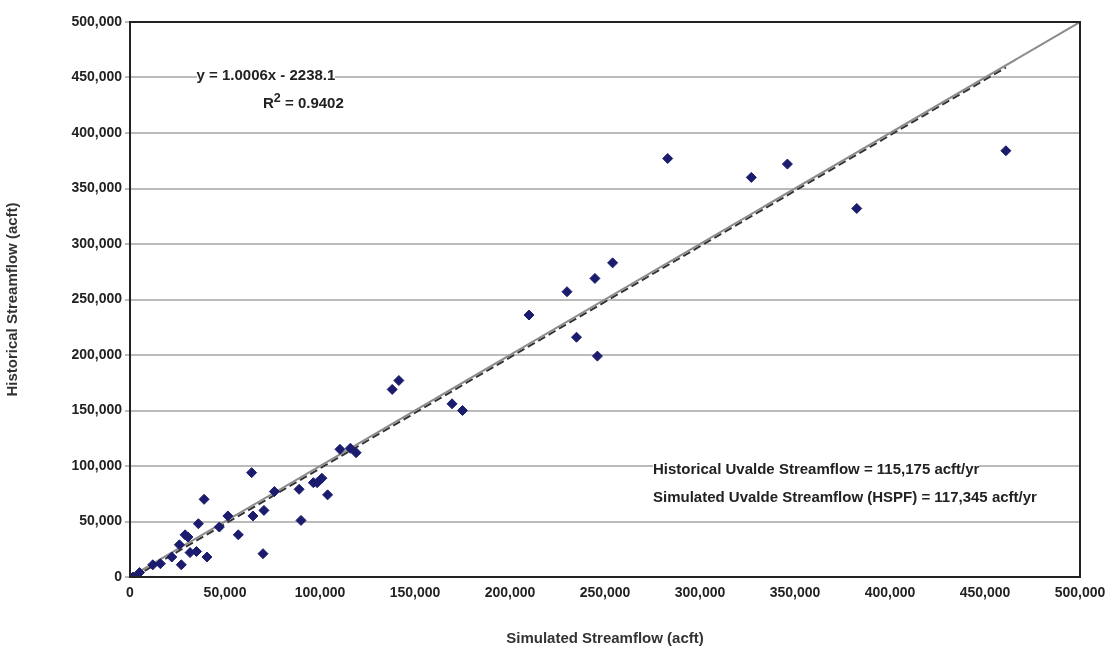 The height and width of the screenshot is (652, 1119). Describe the element at coordinates (510, 592) in the screenshot. I see `x-tick-label: 200,000` at that location.